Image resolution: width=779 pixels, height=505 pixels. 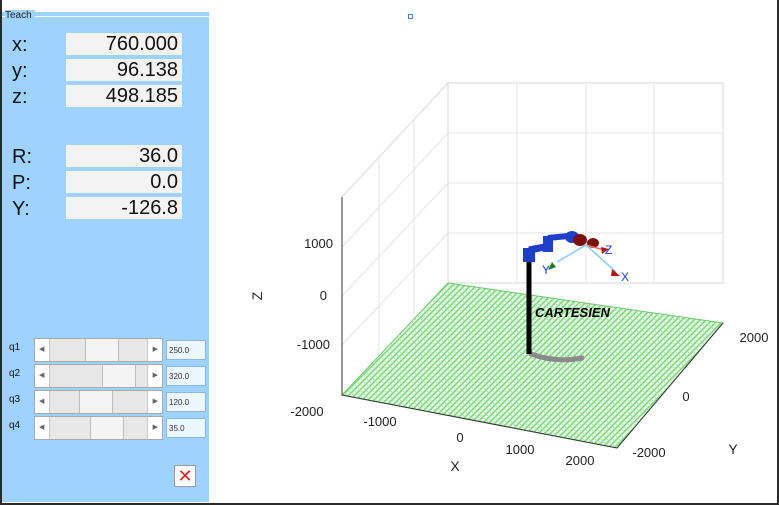 I want to click on x-tick-label: -1000, so click(x=379, y=421).